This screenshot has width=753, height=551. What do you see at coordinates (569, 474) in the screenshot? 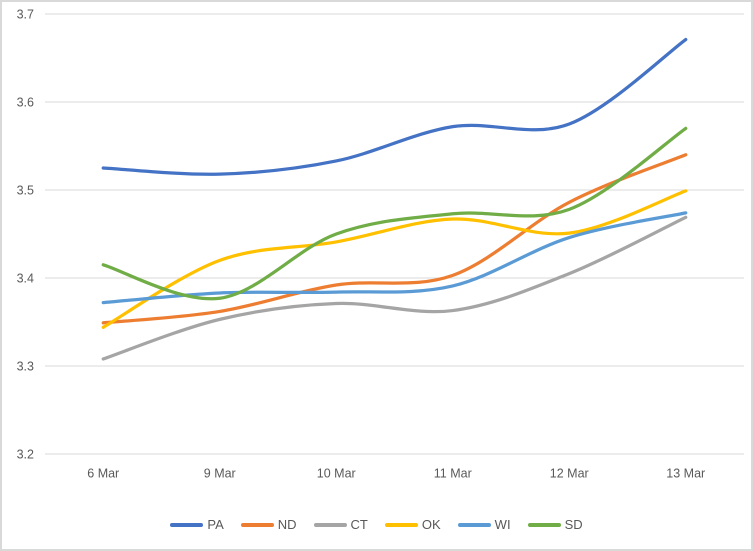
I see `x-axis-tick-label: 12 Mar` at bounding box center [569, 474].